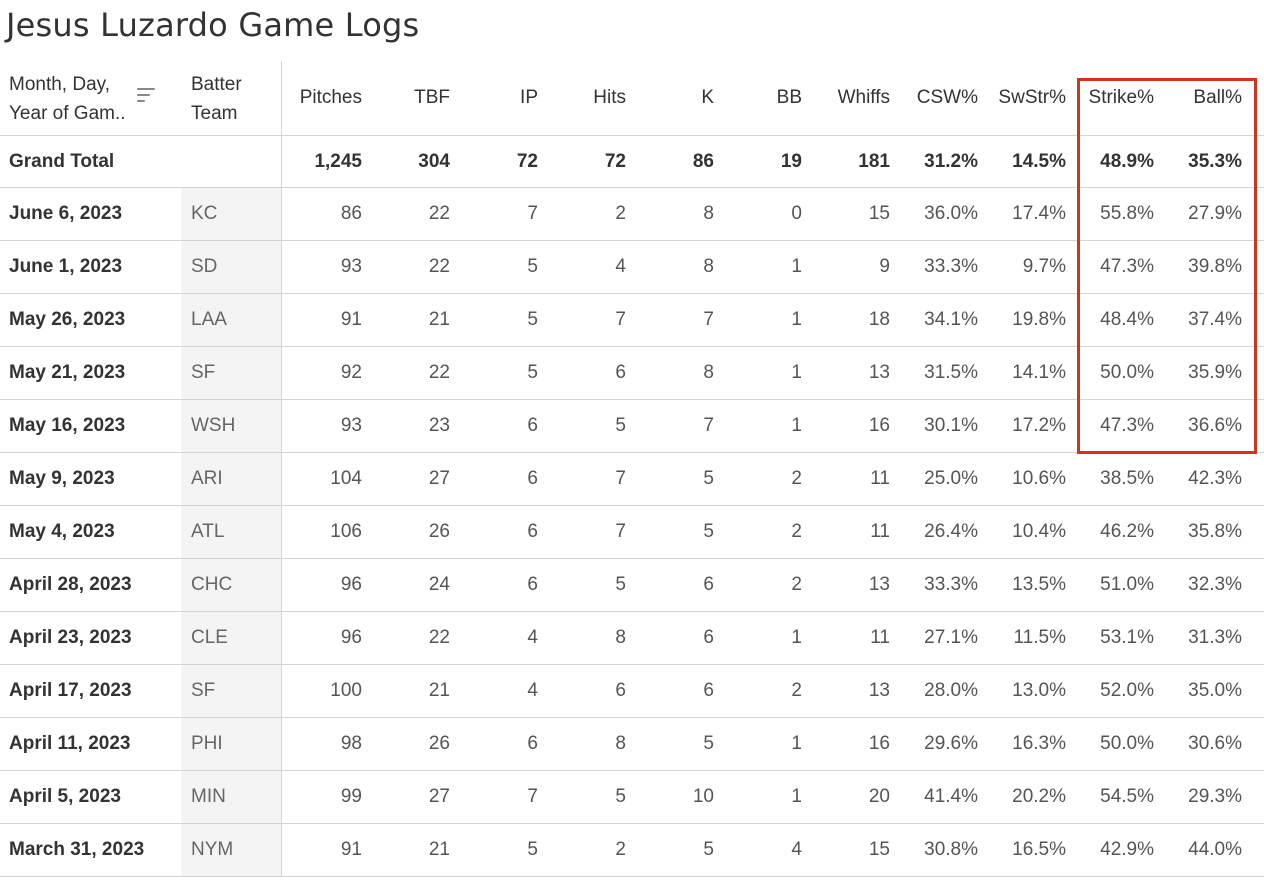  I want to click on header-pitches: Pitches, so click(330, 97).